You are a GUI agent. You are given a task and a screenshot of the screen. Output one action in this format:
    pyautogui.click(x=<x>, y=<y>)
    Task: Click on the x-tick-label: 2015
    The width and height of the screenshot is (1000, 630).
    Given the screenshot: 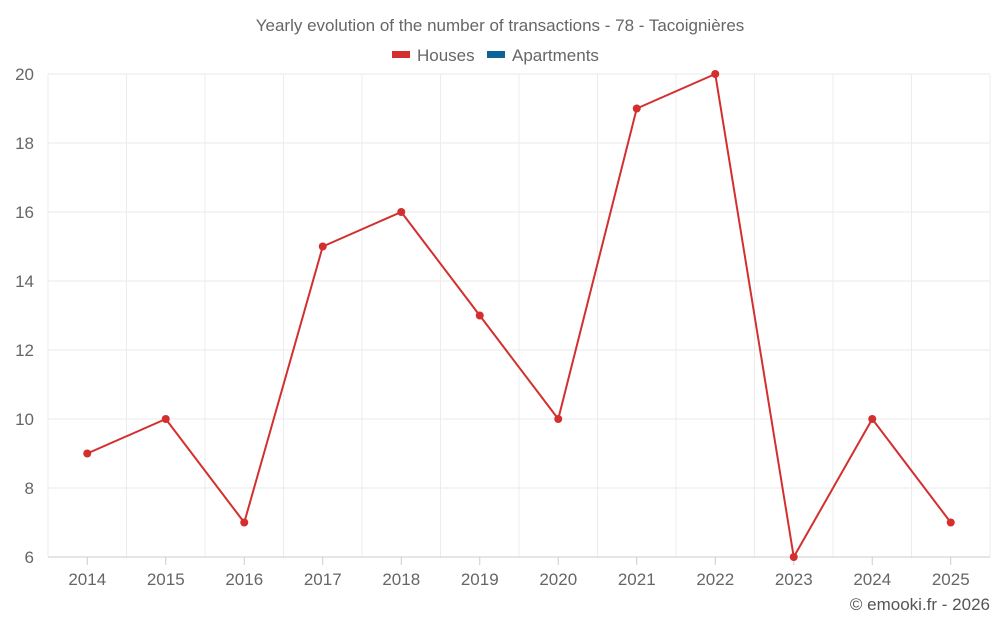 What is the action you would take?
    pyautogui.click(x=166, y=579)
    